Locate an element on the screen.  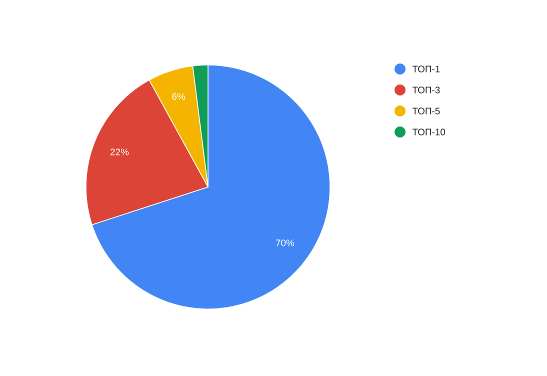
data-label: 6% is located at coordinates (179, 96).